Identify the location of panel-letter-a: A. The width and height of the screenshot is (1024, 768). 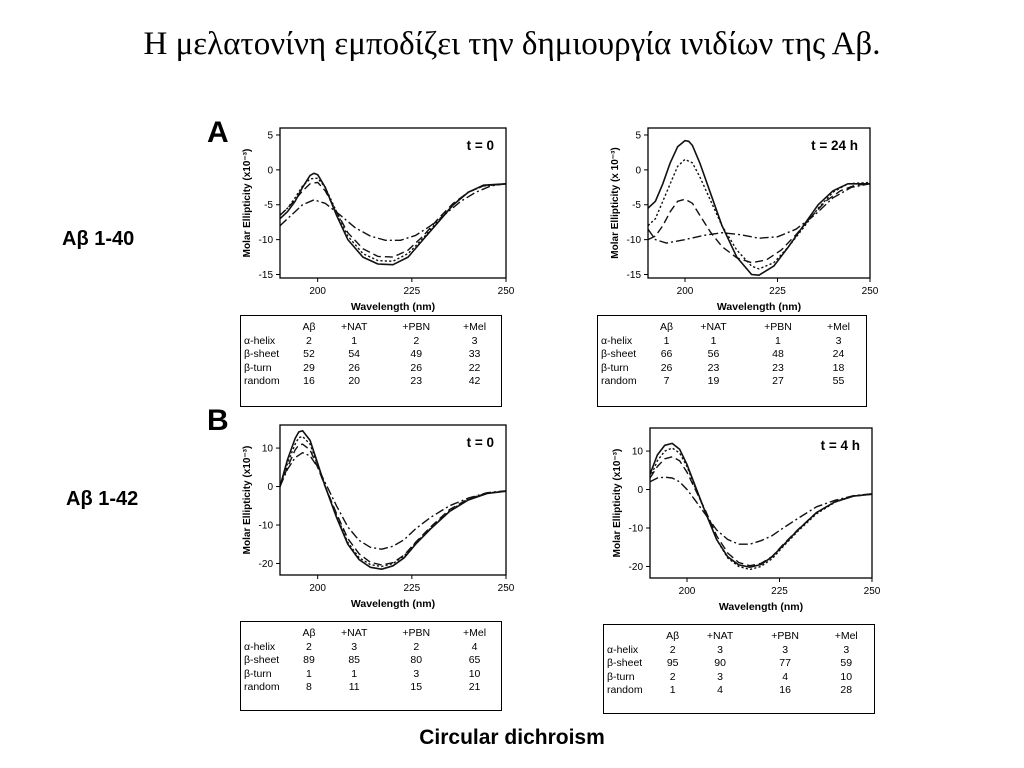
(218, 132).